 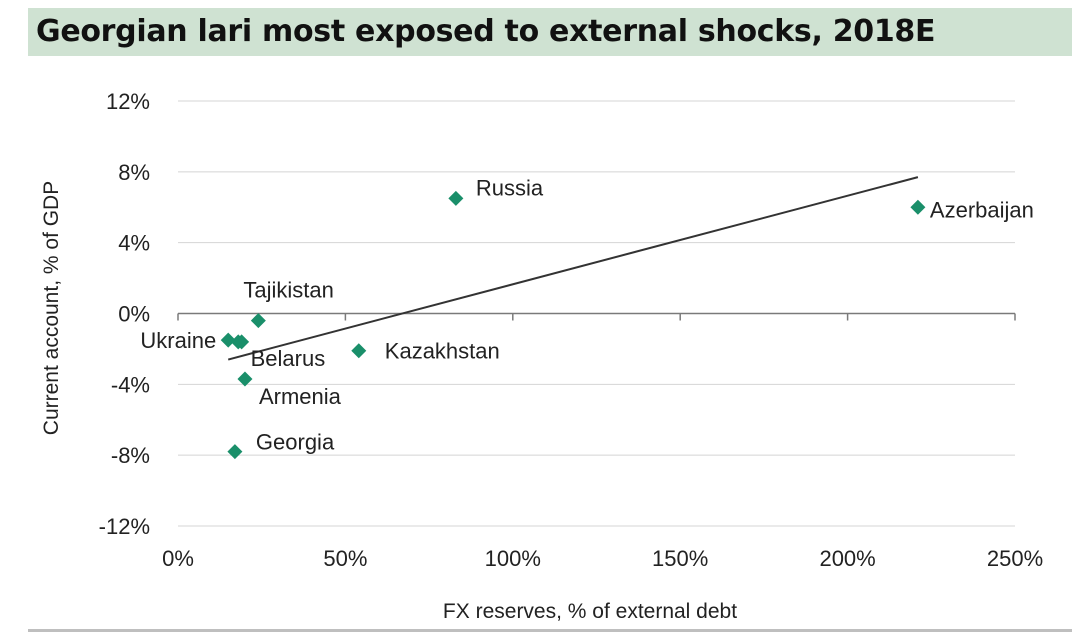 What do you see at coordinates (288, 290) in the screenshot?
I see `point-label-tajikistan: Tajikistan` at bounding box center [288, 290].